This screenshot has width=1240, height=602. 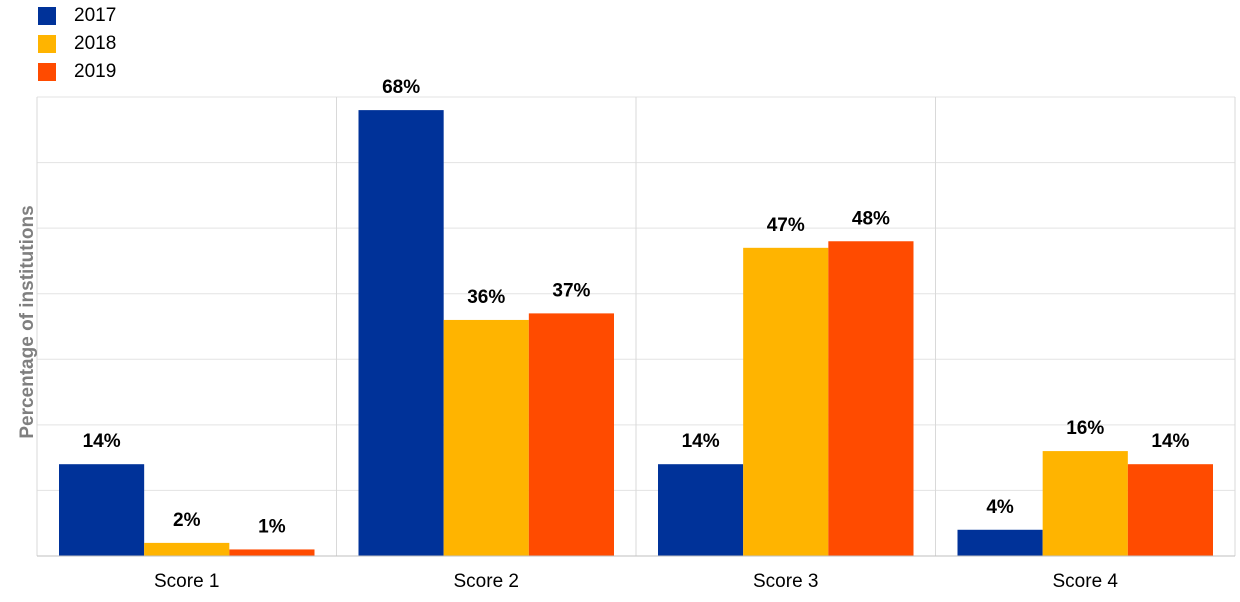 What do you see at coordinates (187, 520) in the screenshot?
I see `data-label: 2%` at bounding box center [187, 520].